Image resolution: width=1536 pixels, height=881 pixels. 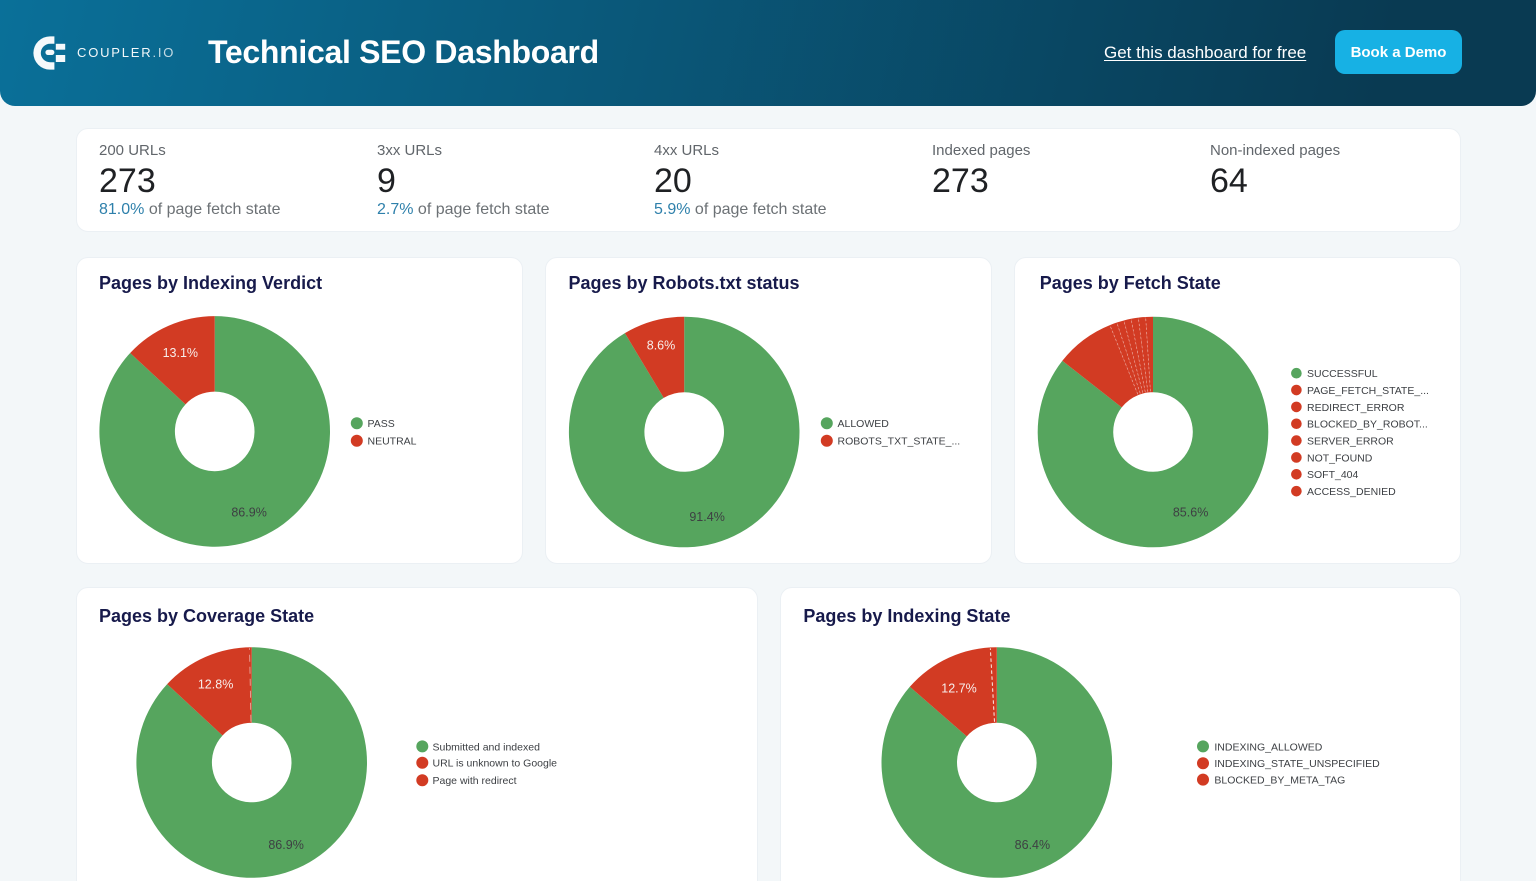 What do you see at coordinates (864, 424) in the screenshot?
I see `svg-text: ALLOWED` at bounding box center [864, 424].